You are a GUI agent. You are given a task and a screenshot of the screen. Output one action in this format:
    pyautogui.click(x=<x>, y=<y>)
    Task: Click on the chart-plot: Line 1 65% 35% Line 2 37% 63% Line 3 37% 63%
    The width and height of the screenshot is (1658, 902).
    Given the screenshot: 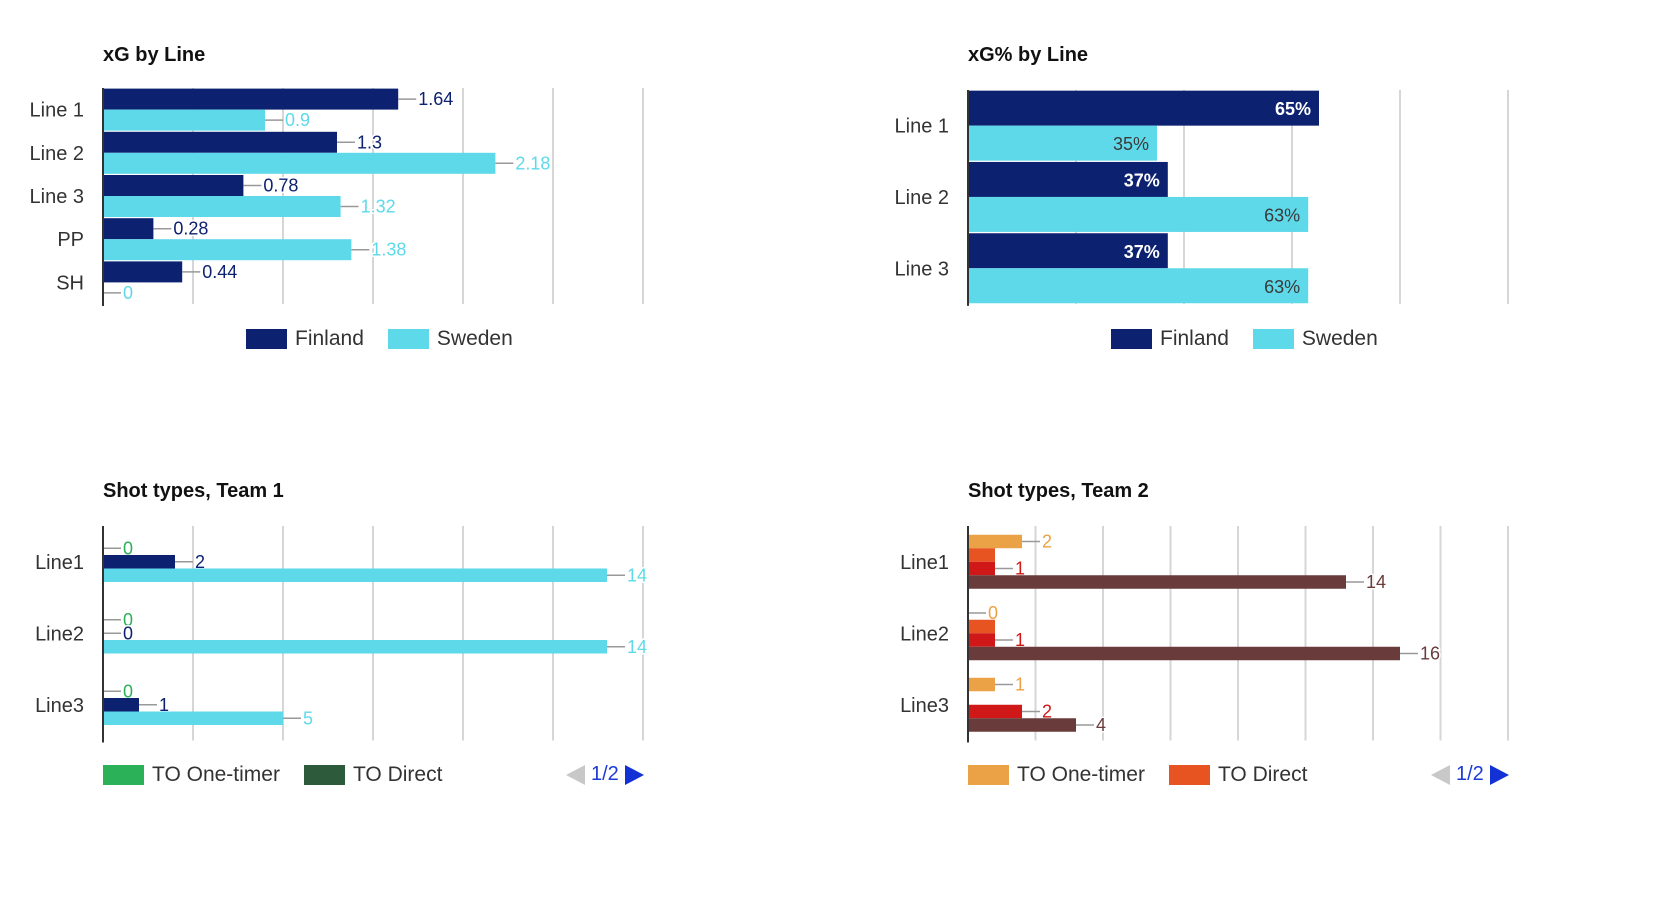 What is the action you would take?
    pyautogui.click(x=1202, y=198)
    